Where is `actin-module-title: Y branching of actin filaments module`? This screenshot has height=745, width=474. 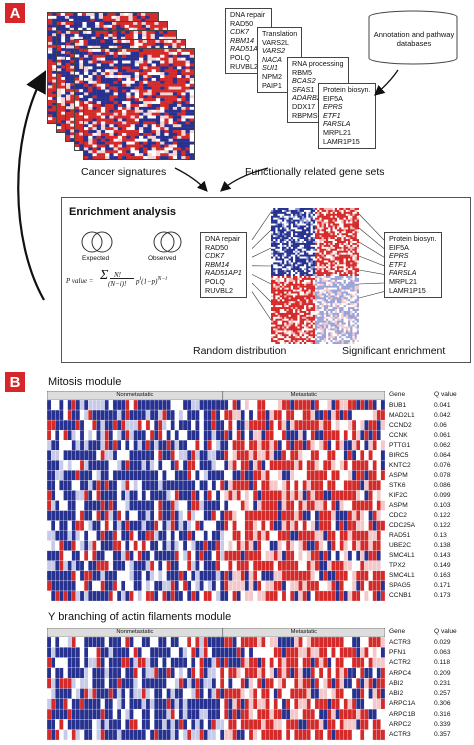
actin-module-title: Y branching of actin filaments module is located at coordinates (139, 617).